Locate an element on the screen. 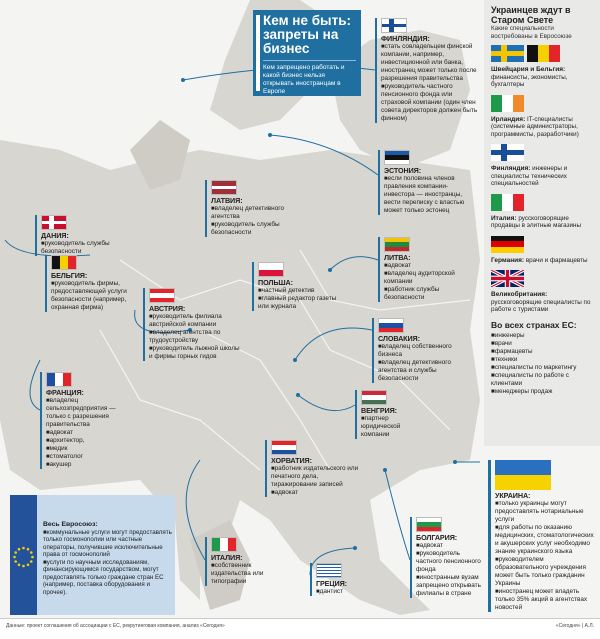 The width and height of the screenshot is (600, 639). sidebar-heading: Украинцев ждут в Старом Свете is located at coordinates (531, 15).